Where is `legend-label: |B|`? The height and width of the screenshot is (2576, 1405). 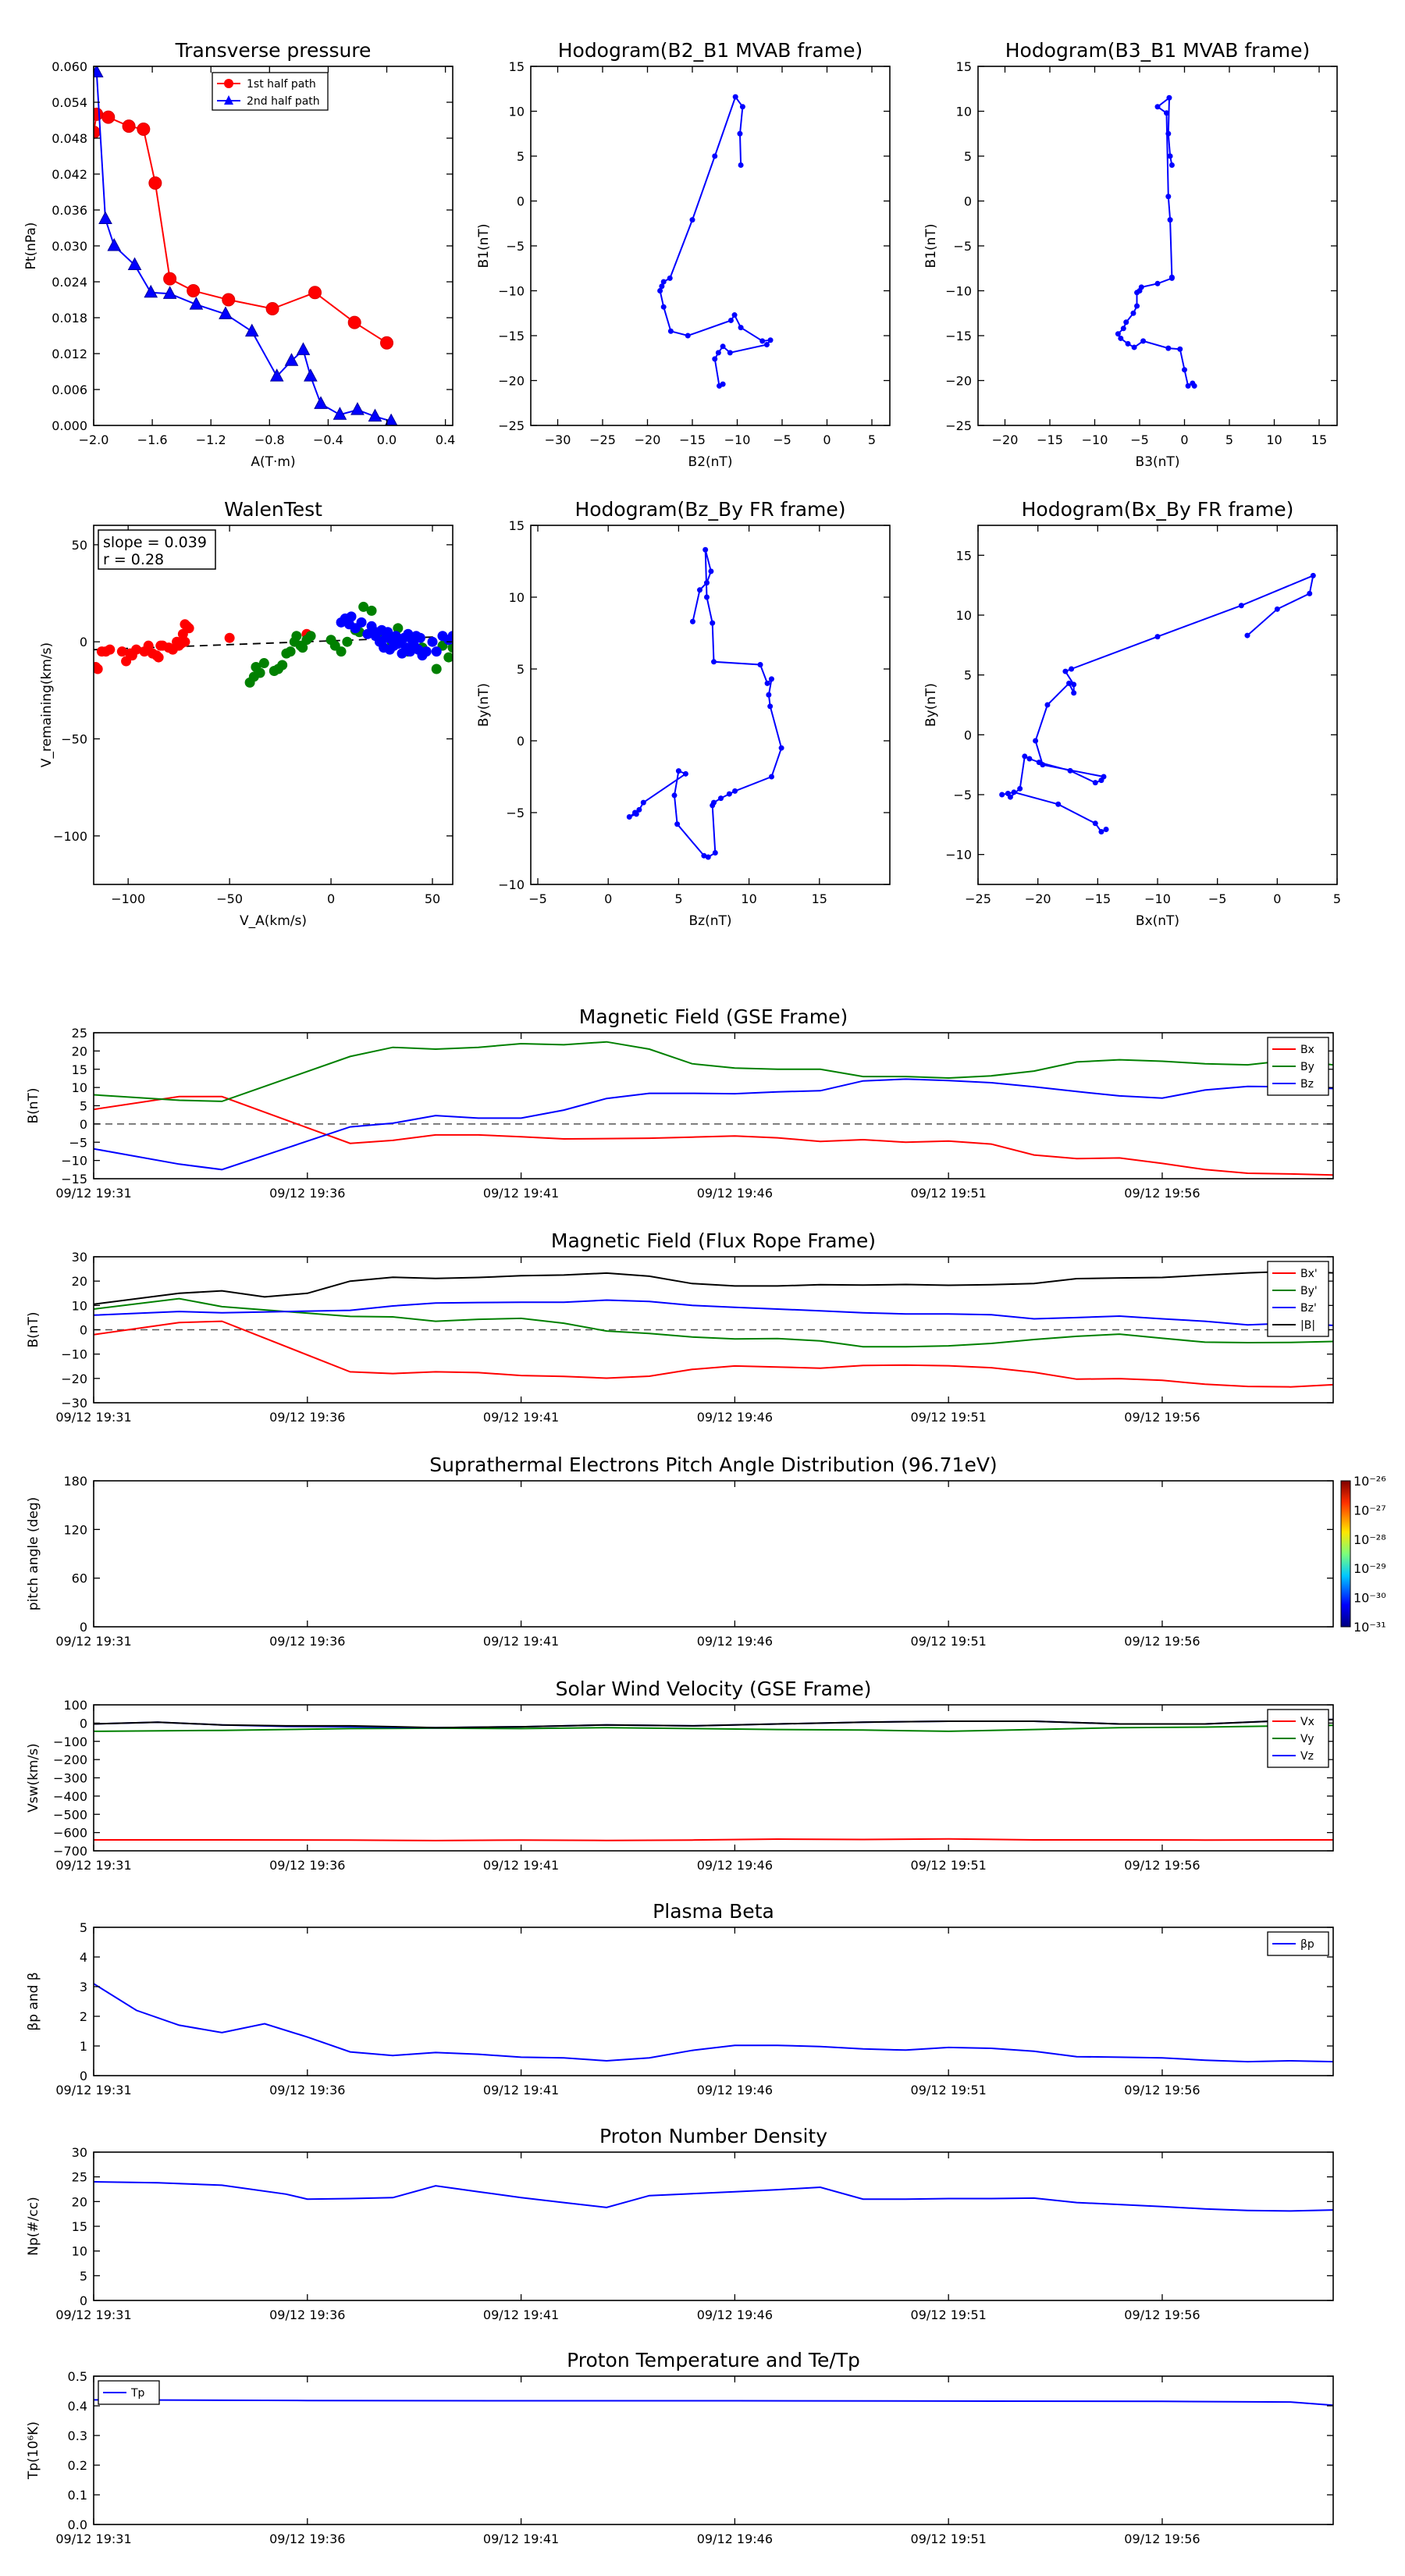 legend-label: |B| is located at coordinates (1307, 1325).